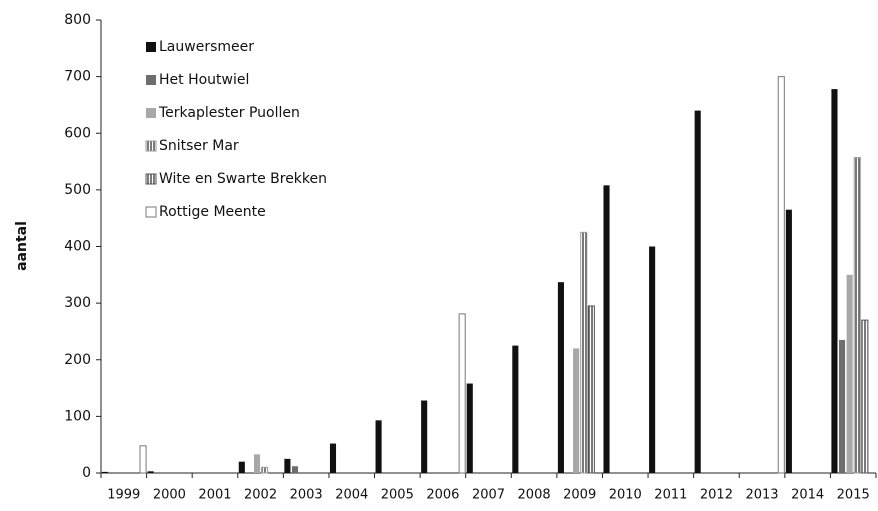  Describe the element at coordinates (77, 416) in the screenshot. I see `y-tick-label: 100` at that location.